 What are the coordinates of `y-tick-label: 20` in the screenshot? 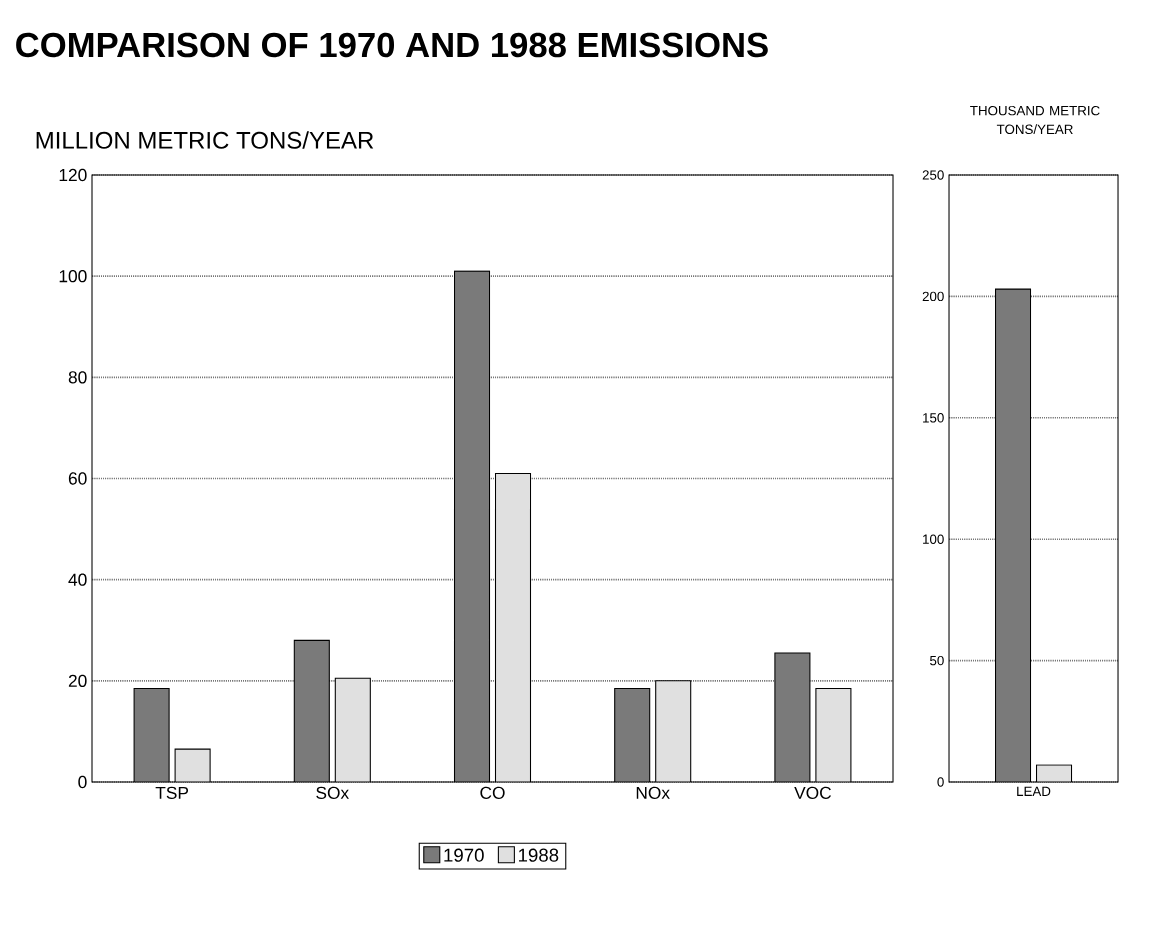 It's located at (77, 680).